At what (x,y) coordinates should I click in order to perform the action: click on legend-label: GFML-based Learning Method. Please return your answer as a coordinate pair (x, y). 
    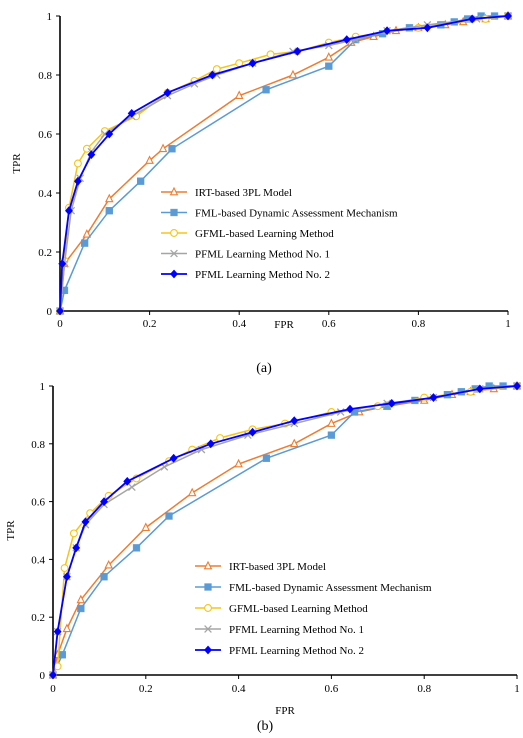
    Looking at the image, I should click on (298, 609).